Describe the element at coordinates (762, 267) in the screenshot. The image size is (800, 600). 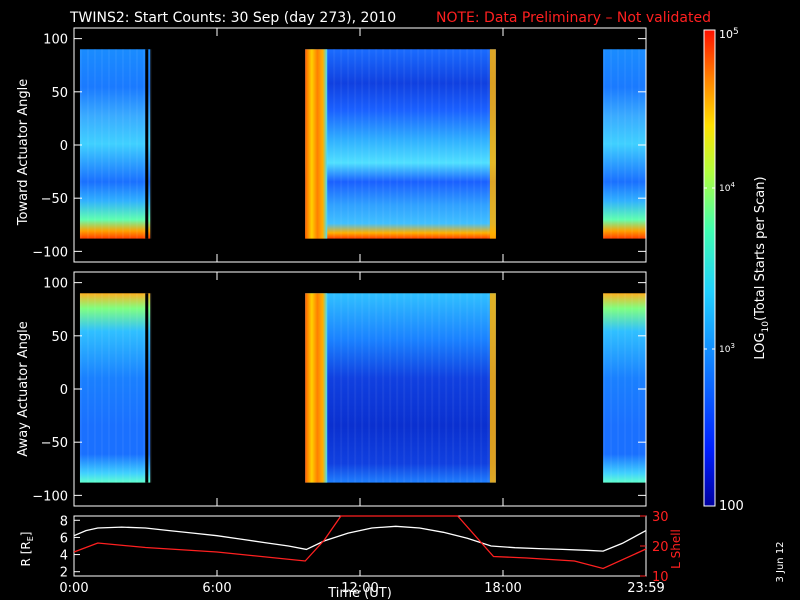
I see `colorbar-label: LOG10(Total Starts per Scan)` at that location.